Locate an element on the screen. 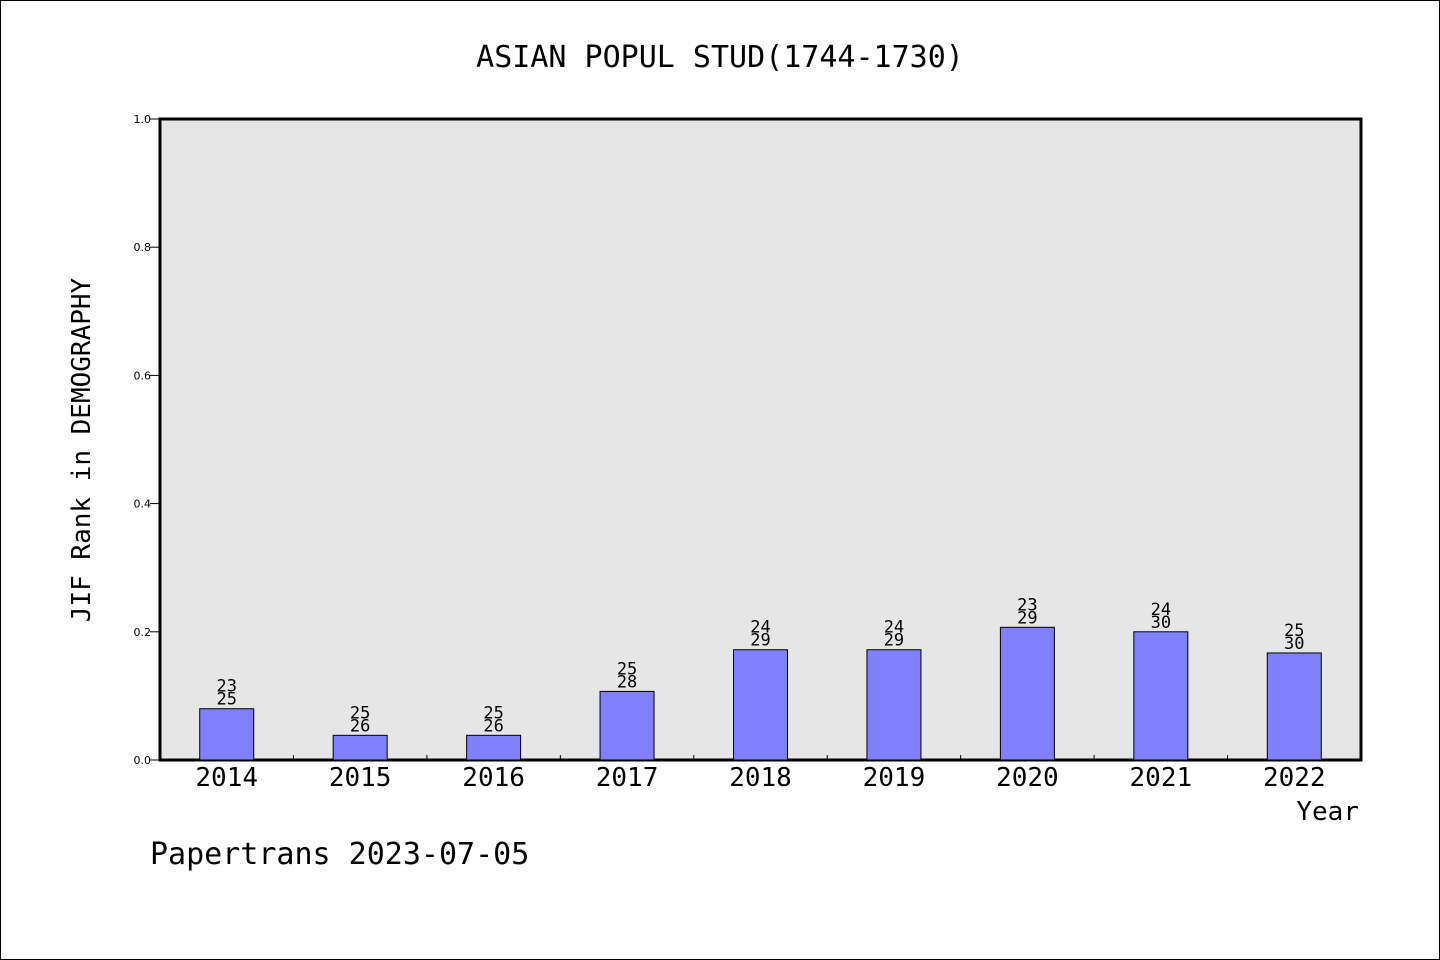 The height and width of the screenshot is (960, 1440). x-tick-label: 2020 is located at coordinates (1027, 778).